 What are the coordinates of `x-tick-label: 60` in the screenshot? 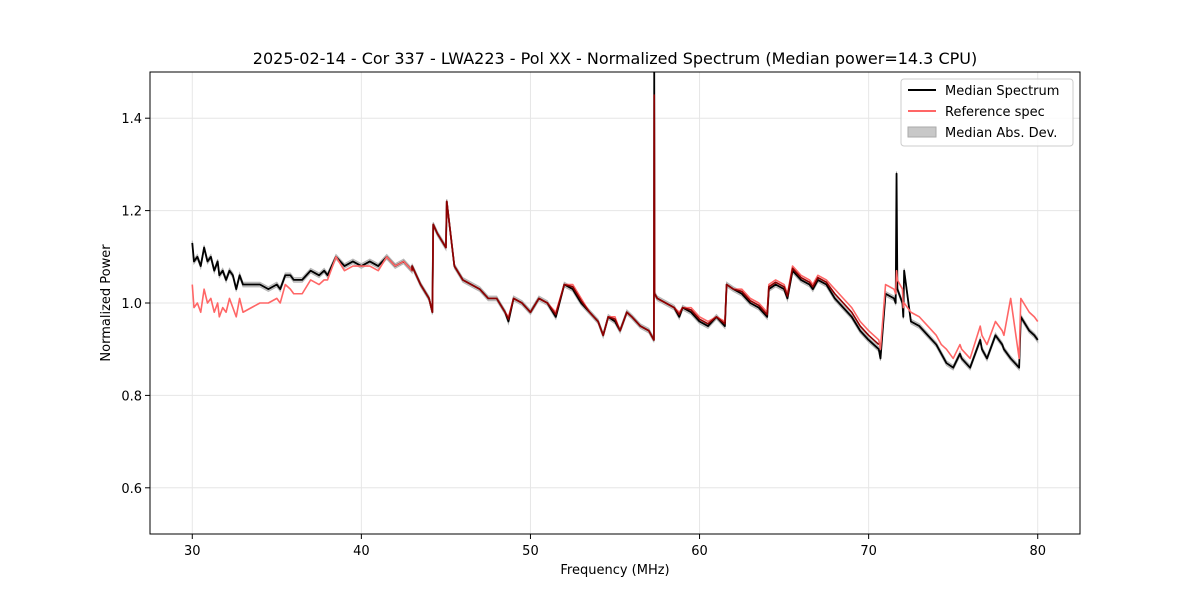 It's located at (699, 551).